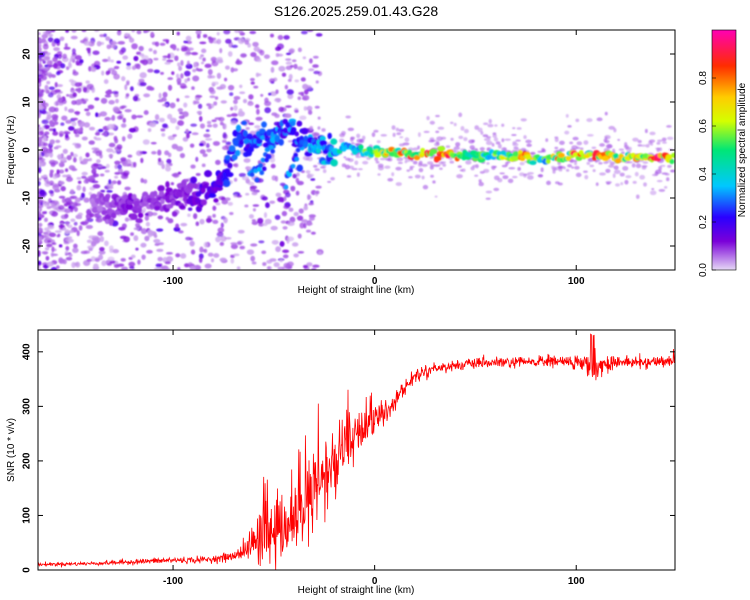  Describe the element at coordinates (27, 245) in the screenshot. I see `y-tick-label: -20` at that location.